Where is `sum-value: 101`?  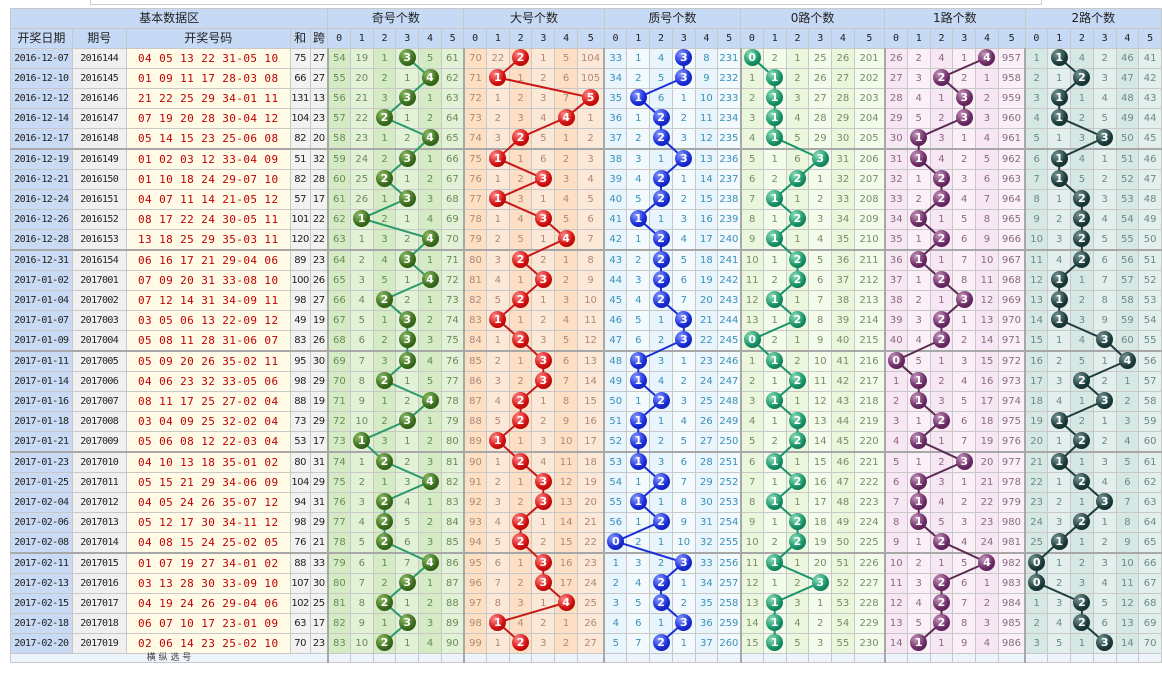 sum-value: 101 is located at coordinates (300, 219).